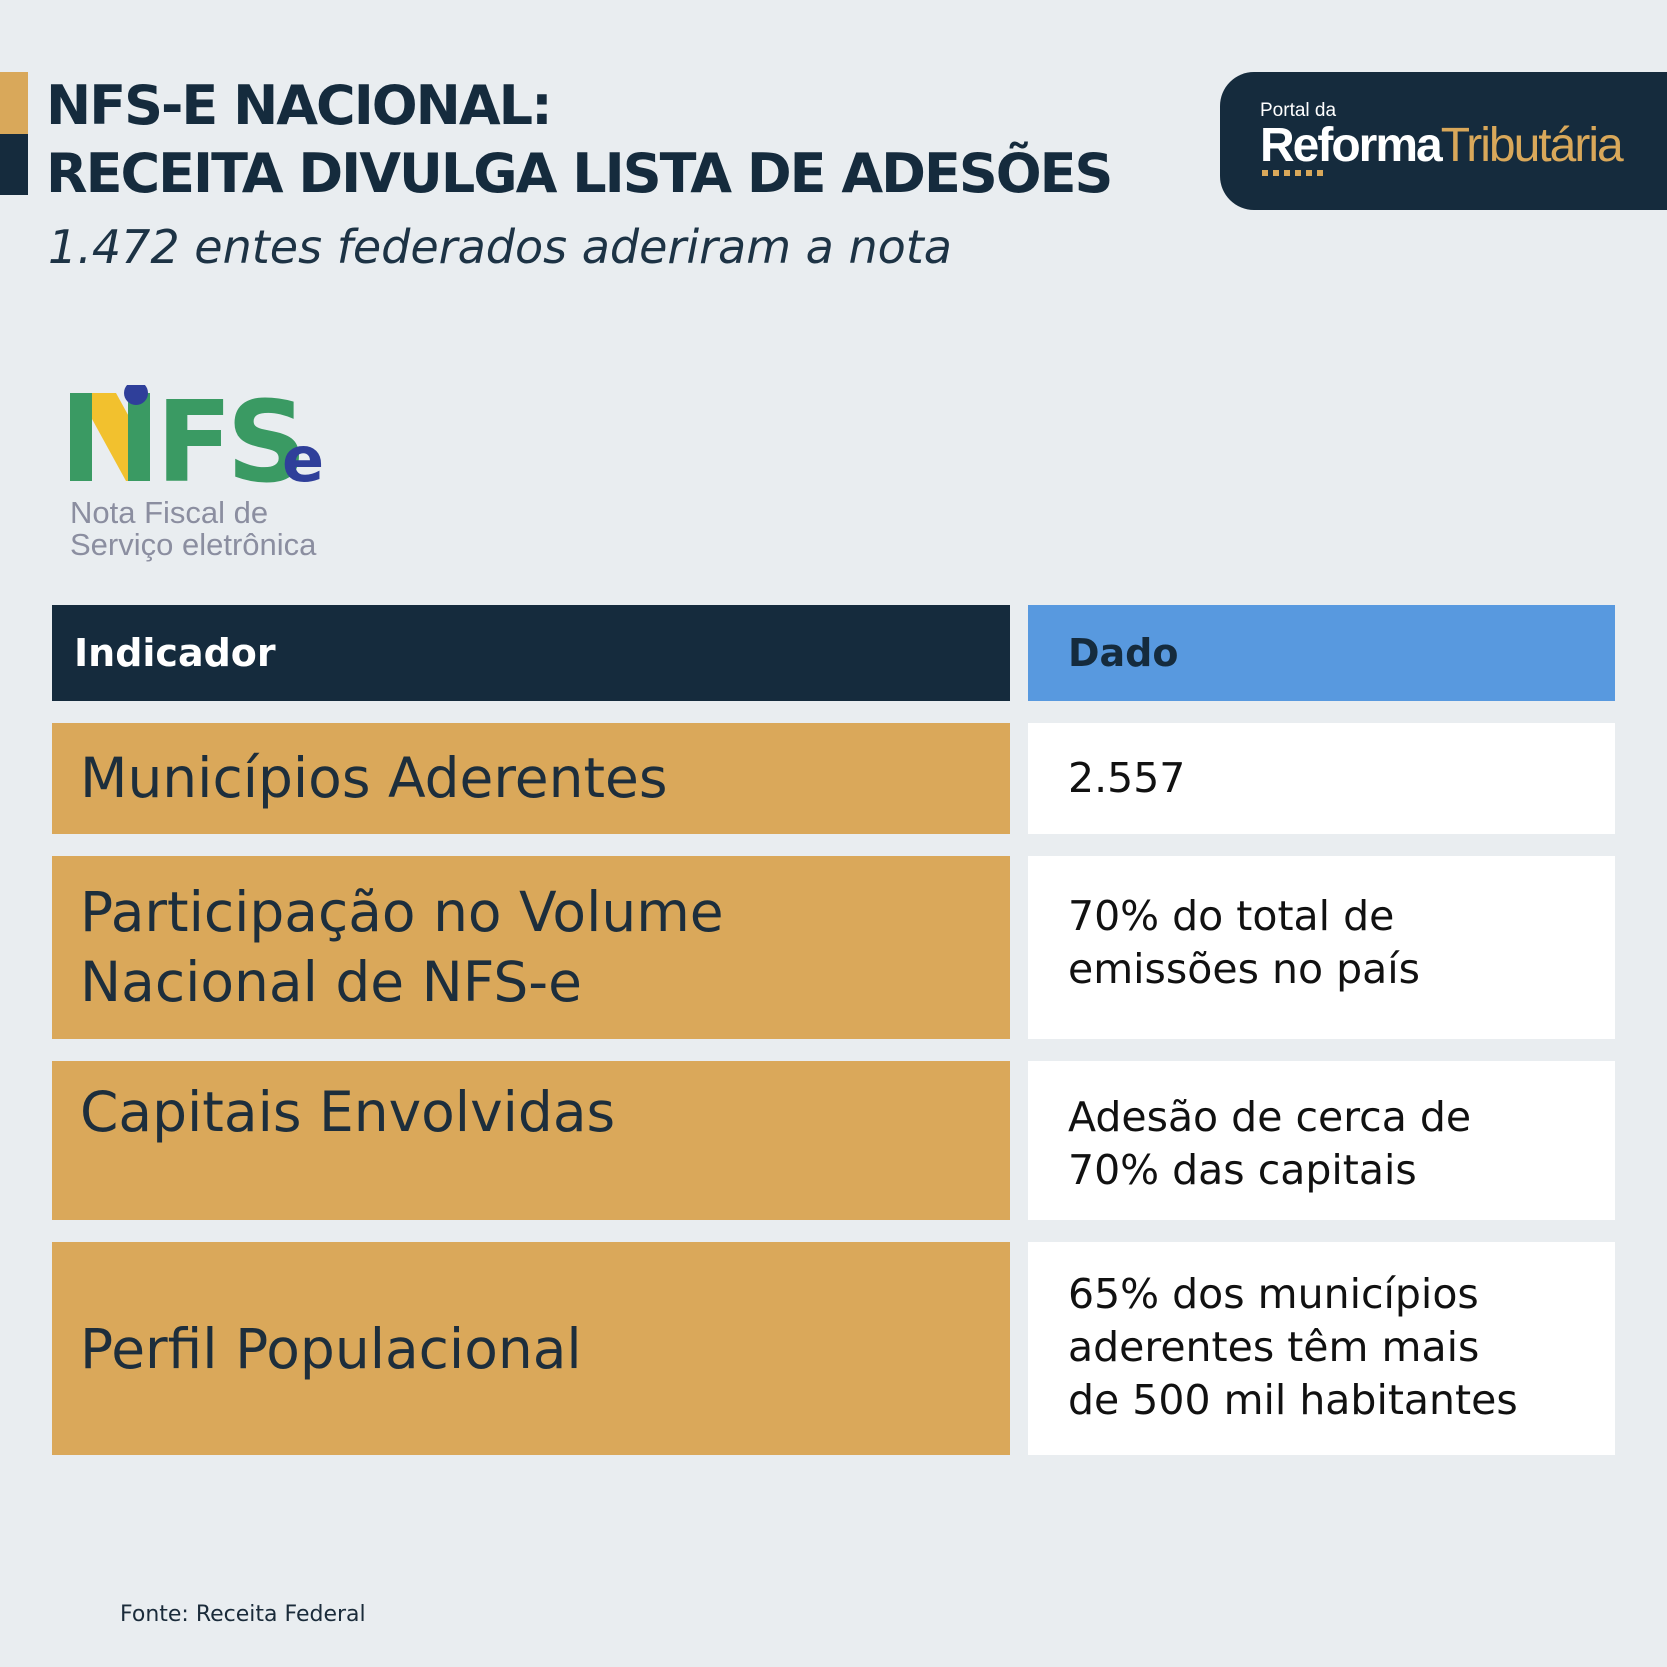 The height and width of the screenshot is (1667, 1667). Describe the element at coordinates (175, 653) in the screenshot. I see `header-indicator-label: Indicador` at that location.